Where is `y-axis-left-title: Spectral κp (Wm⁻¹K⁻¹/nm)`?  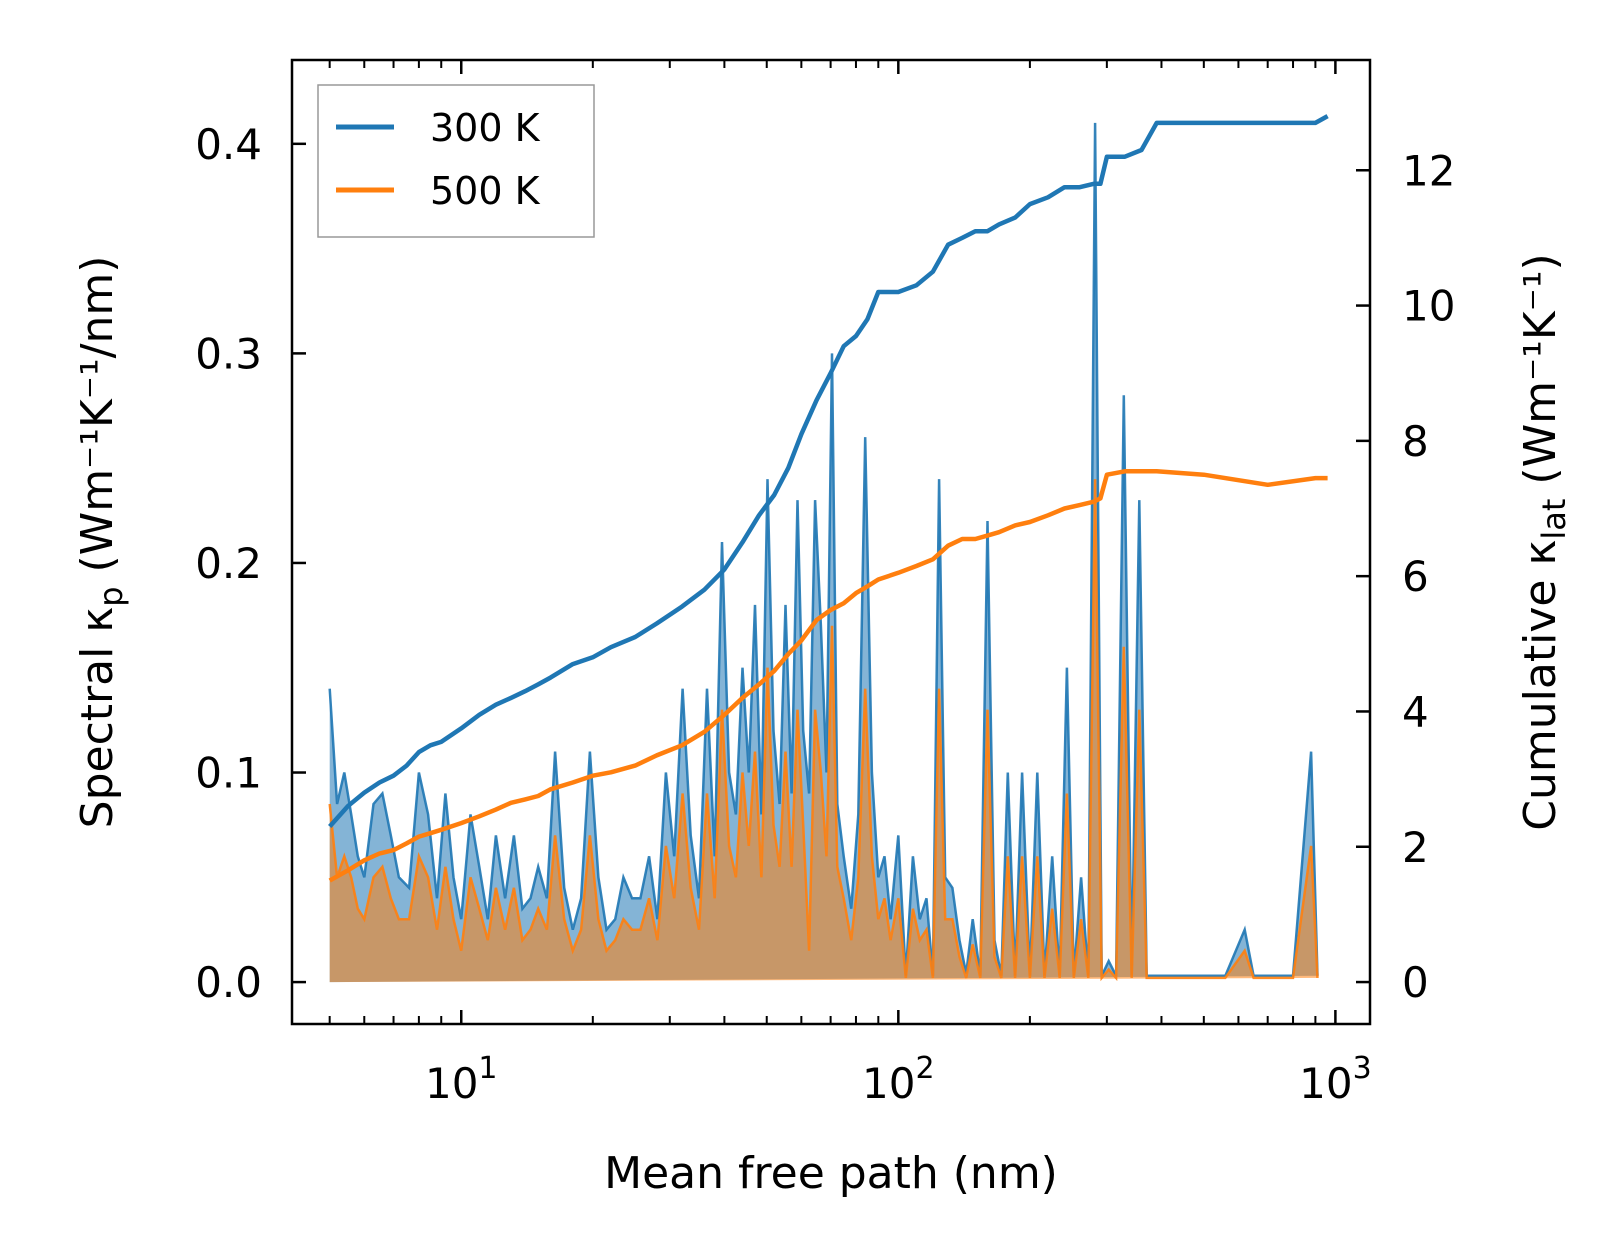 y-axis-left-title: Spectral κp (Wm⁻¹K⁻¹/nm) is located at coordinates (101, 542).